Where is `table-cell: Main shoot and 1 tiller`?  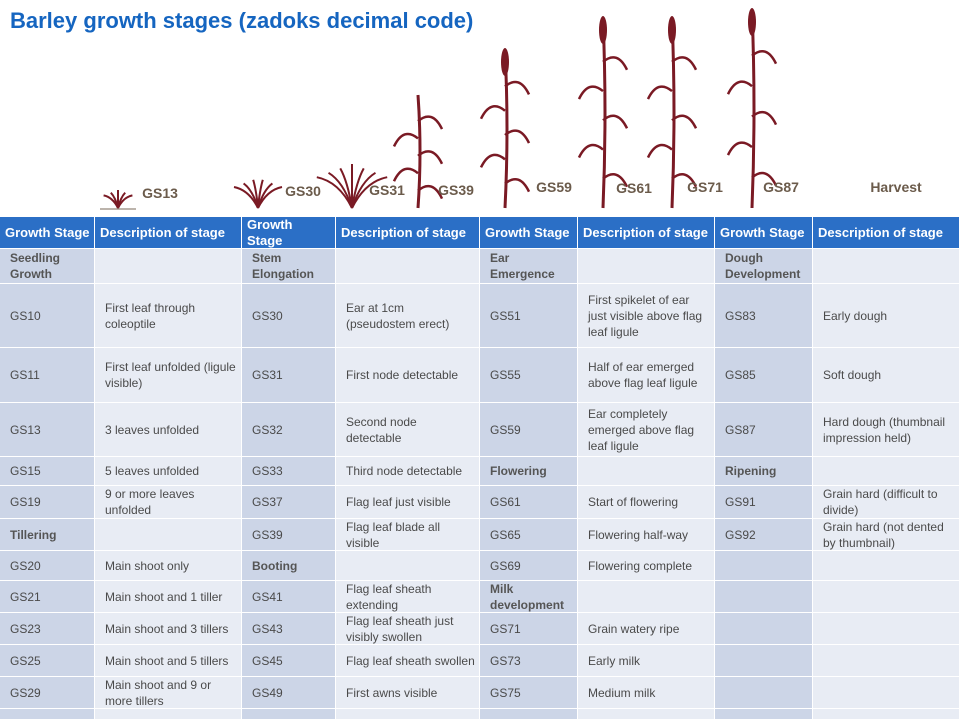 table-cell: Main shoot and 1 tiller is located at coordinates (168, 597).